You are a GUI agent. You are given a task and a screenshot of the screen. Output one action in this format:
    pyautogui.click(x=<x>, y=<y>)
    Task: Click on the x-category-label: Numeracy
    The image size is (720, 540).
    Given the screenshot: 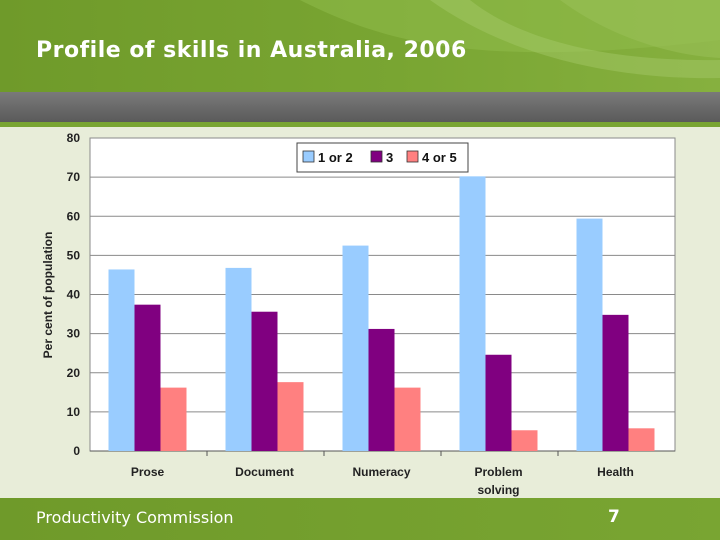 What is the action you would take?
    pyautogui.click(x=381, y=472)
    